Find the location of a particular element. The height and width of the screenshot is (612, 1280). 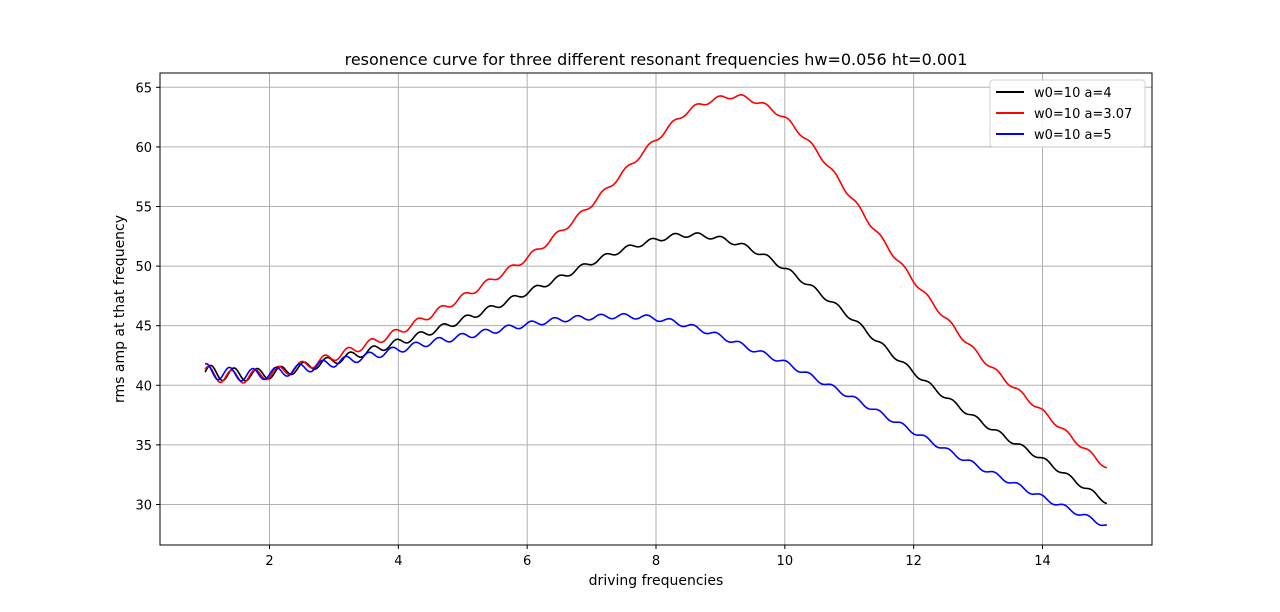

y-tick-label: 50 is located at coordinates (143, 267).